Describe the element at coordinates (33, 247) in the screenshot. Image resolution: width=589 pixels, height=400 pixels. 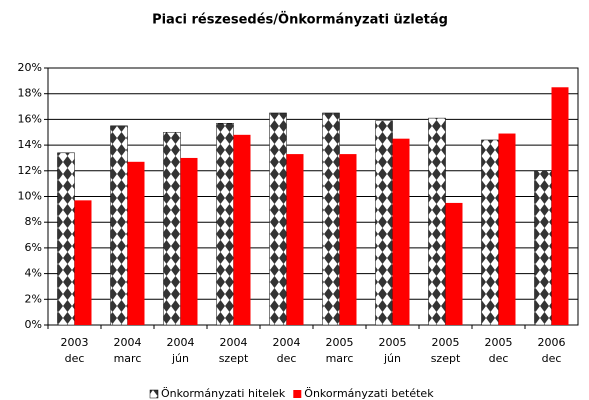
I see `y-tick-label: 6%` at that location.